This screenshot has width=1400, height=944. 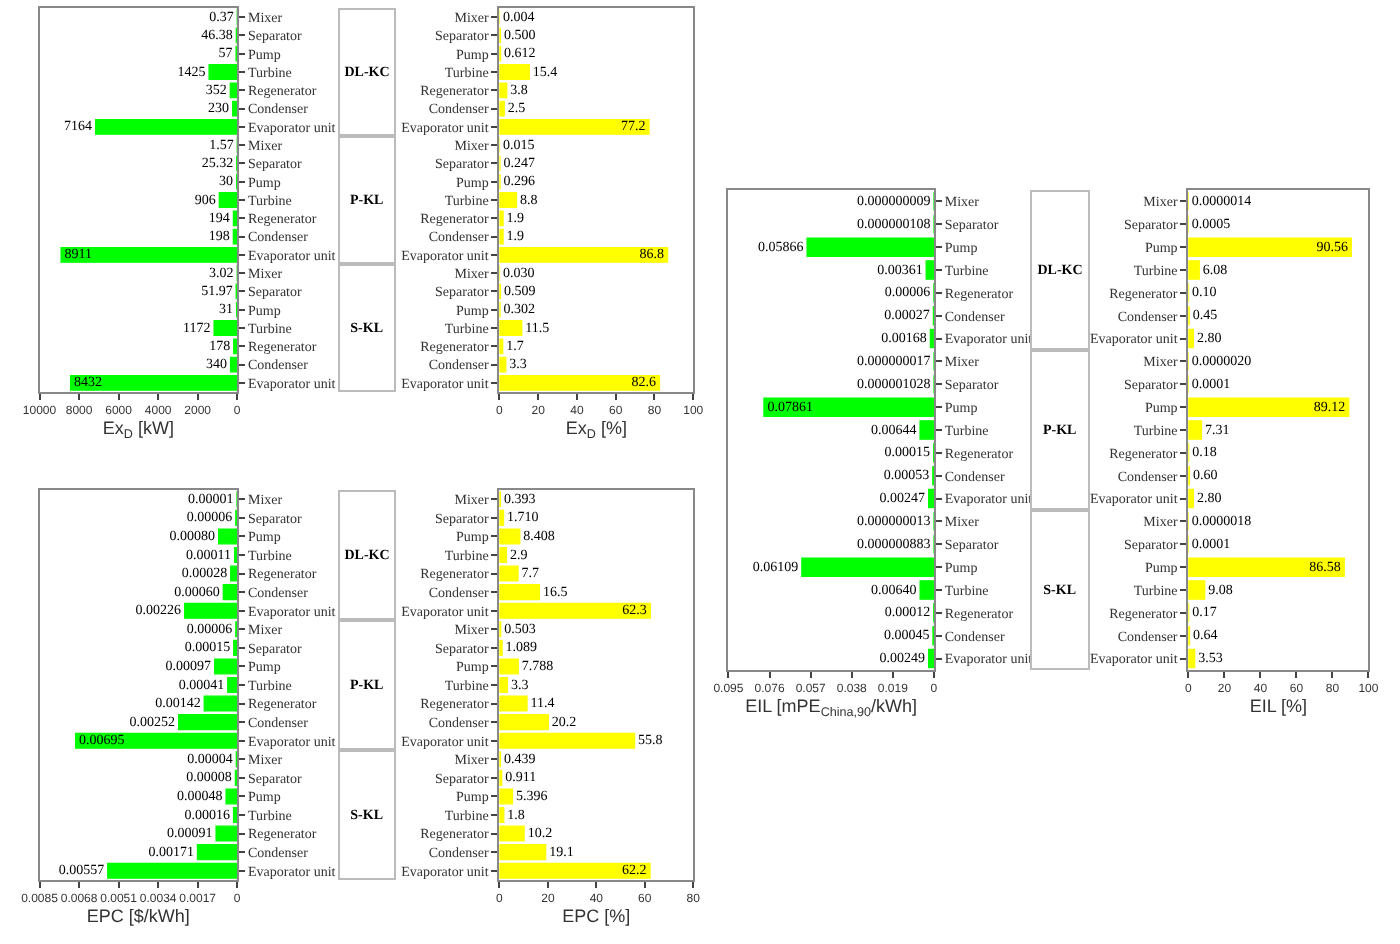 What do you see at coordinates (831, 708) in the screenshot?
I see `x-axis-title: EIL [mPE$_{China,90}$/kWh]` at bounding box center [831, 708].